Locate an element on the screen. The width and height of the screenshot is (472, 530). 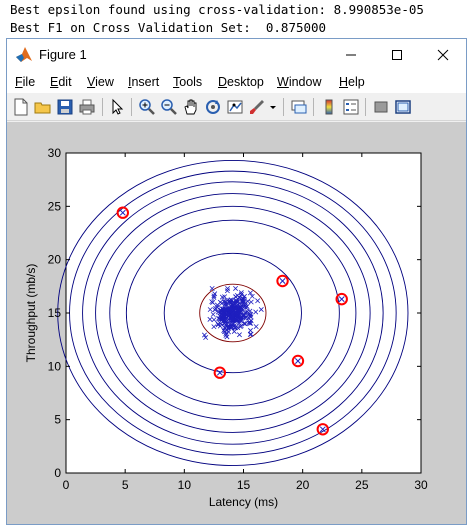
close-icon is located at coordinates (443, 55).